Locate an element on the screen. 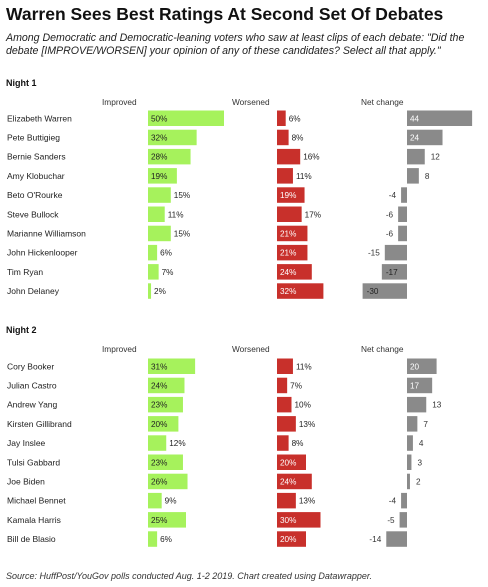 This screenshot has height=587, width=488. improved-value-label: 28% is located at coordinates (159, 157).